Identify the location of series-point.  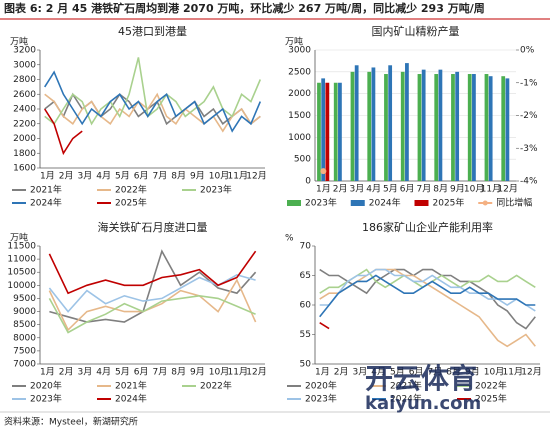
(323, 171).